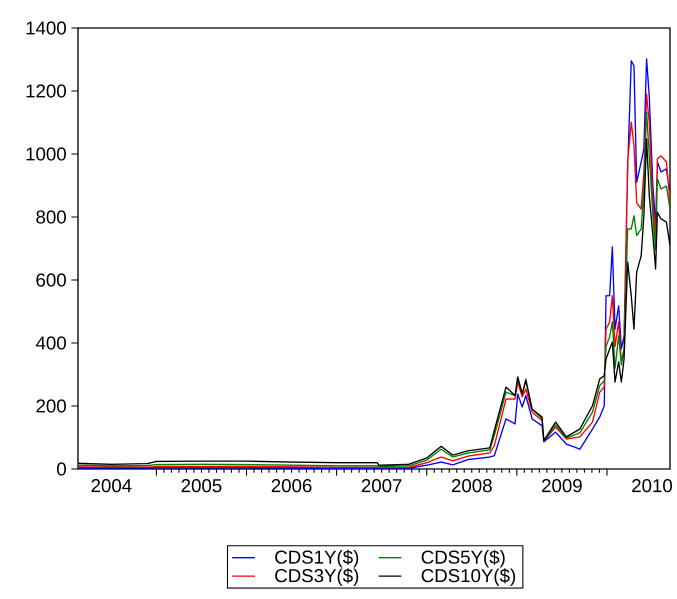  What do you see at coordinates (316, 559) in the screenshot?
I see `legend-label: CDS1Y($)` at bounding box center [316, 559].